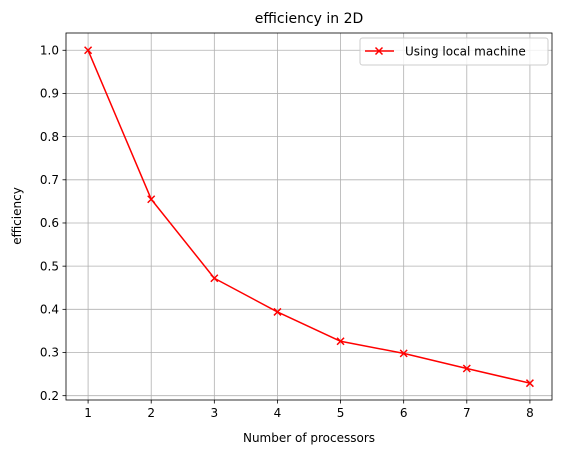 The height and width of the screenshot is (455, 567). Describe the element at coordinates (309, 438) in the screenshot. I see `x-axis-label: Number of processors` at that location.